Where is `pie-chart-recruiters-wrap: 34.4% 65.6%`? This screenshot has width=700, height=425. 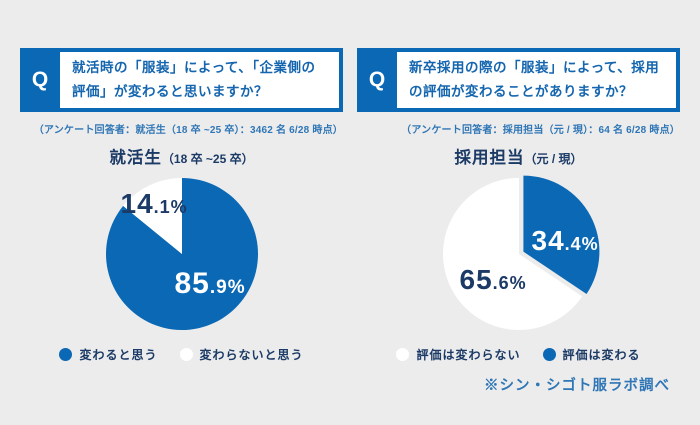 pie-chart-recruiters-wrap: 34.4% 65.6% is located at coordinates (519, 254).